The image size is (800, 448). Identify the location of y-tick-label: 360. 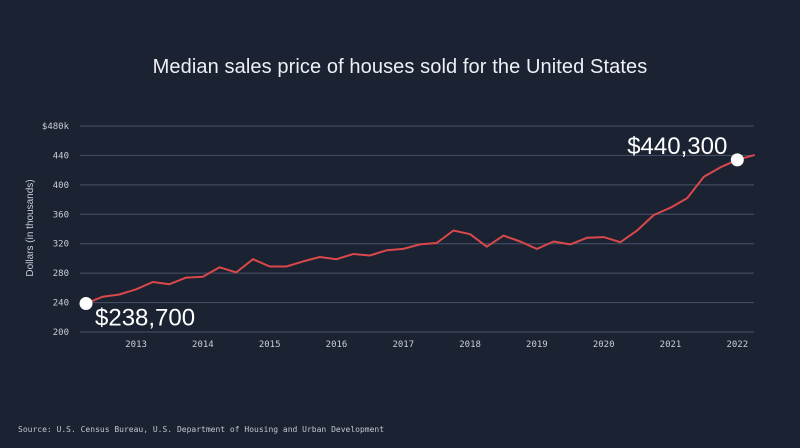
(61, 215).